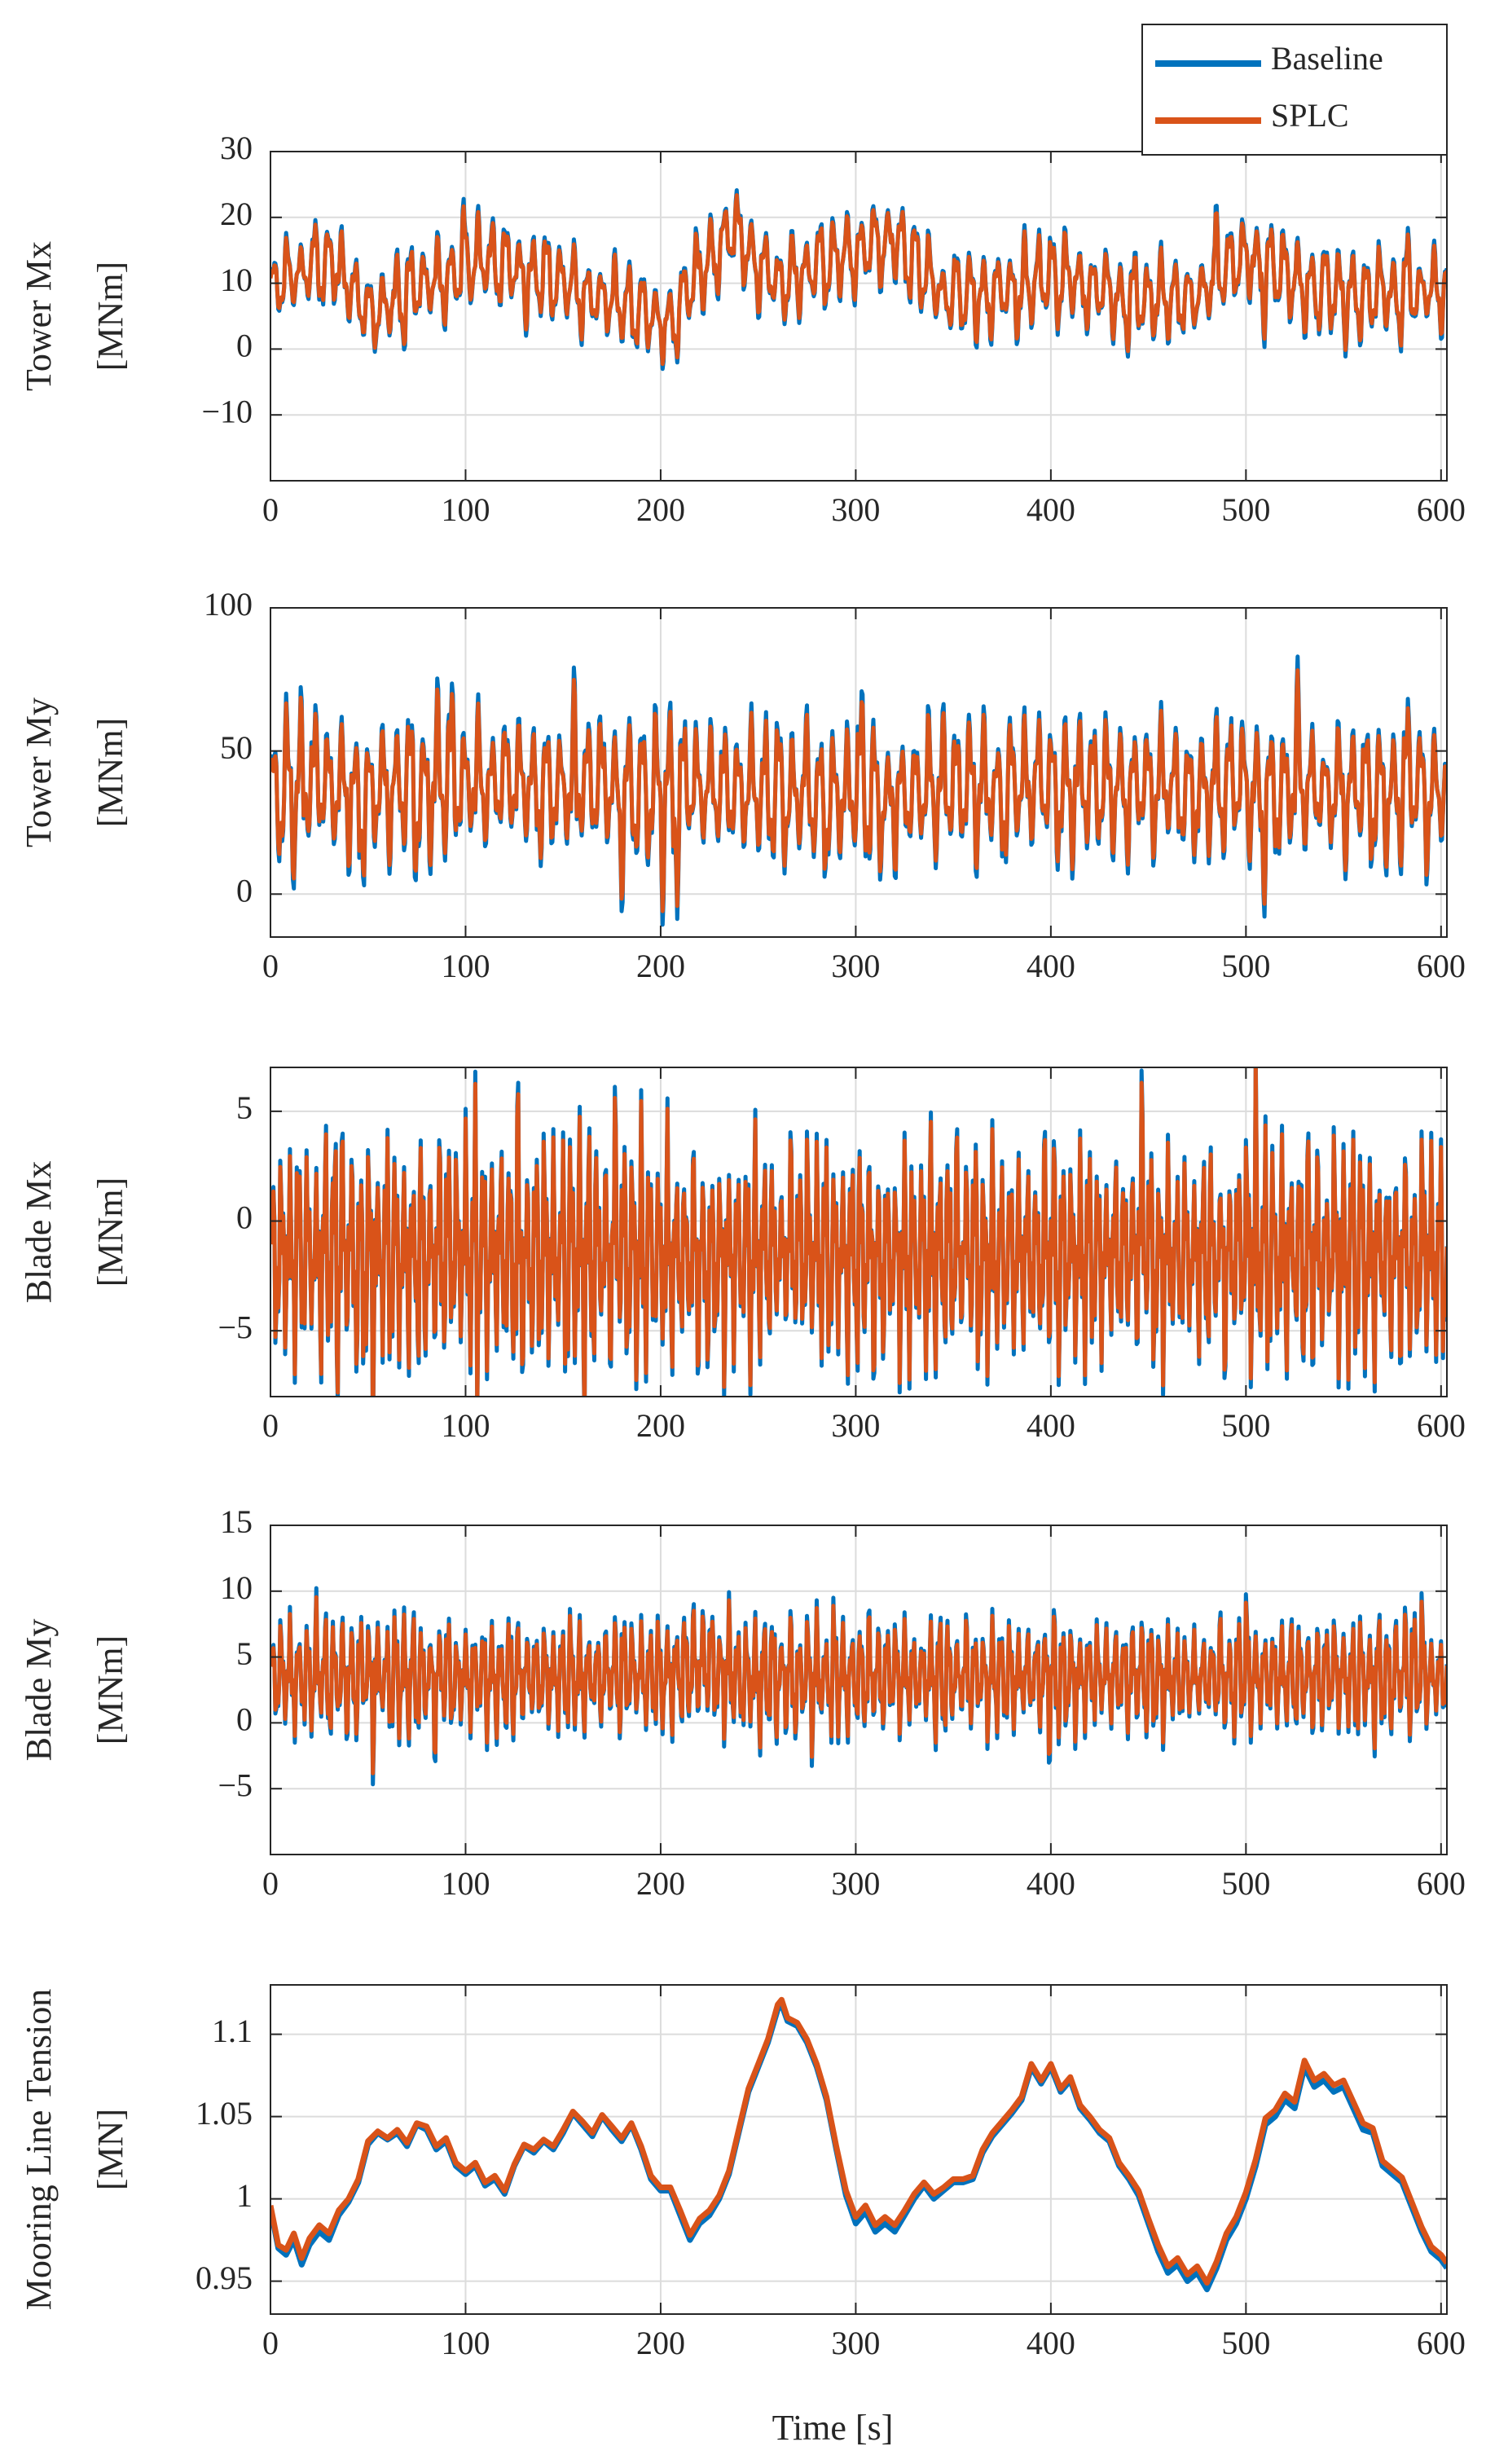 This screenshot has height=2464, width=1486. I want to click on y-axis-unit: [MN], so click(110, 2149).